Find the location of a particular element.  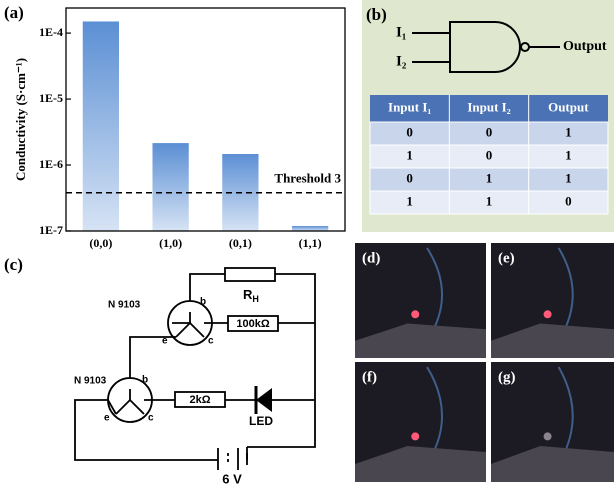

y-tick-label: 1E-5 is located at coordinates (51, 98).